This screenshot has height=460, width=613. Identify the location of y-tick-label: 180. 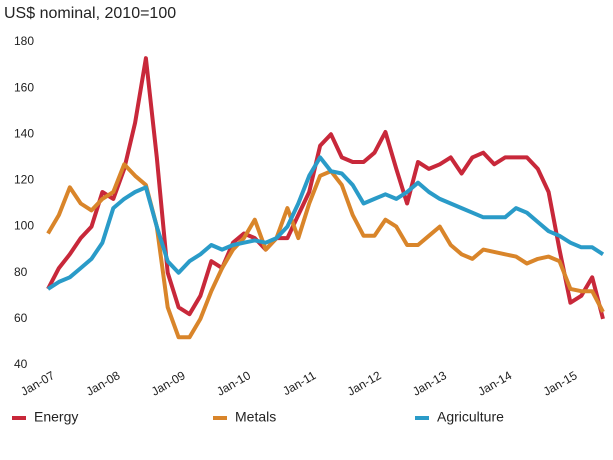
(24, 41).